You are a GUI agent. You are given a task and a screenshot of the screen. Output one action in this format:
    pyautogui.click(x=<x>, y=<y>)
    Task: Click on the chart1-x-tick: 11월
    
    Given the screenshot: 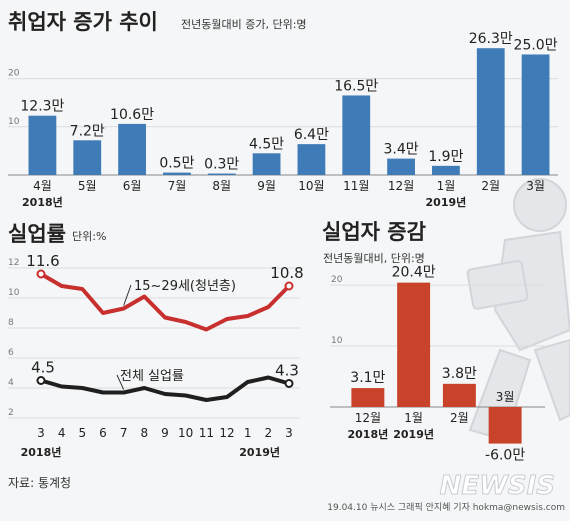 What is the action you would take?
    pyautogui.click(x=356, y=186)
    